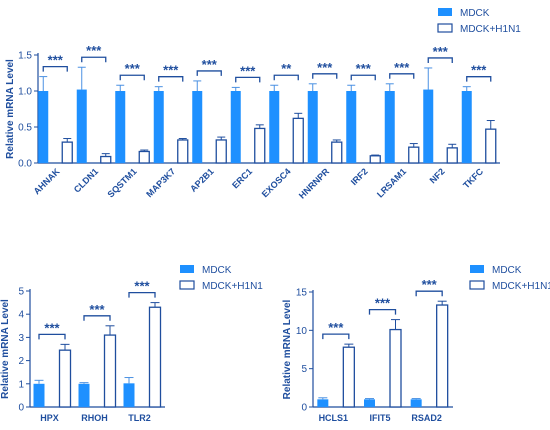  What do you see at coordinates (437, 175) in the screenshot?
I see `category-label: NF2` at bounding box center [437, 175].